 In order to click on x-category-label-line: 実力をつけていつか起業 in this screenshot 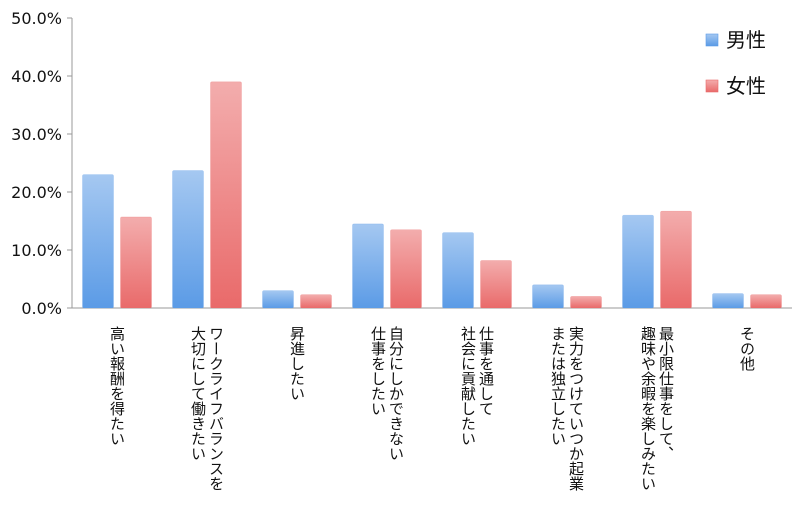, I will do `click(576, 408)`.